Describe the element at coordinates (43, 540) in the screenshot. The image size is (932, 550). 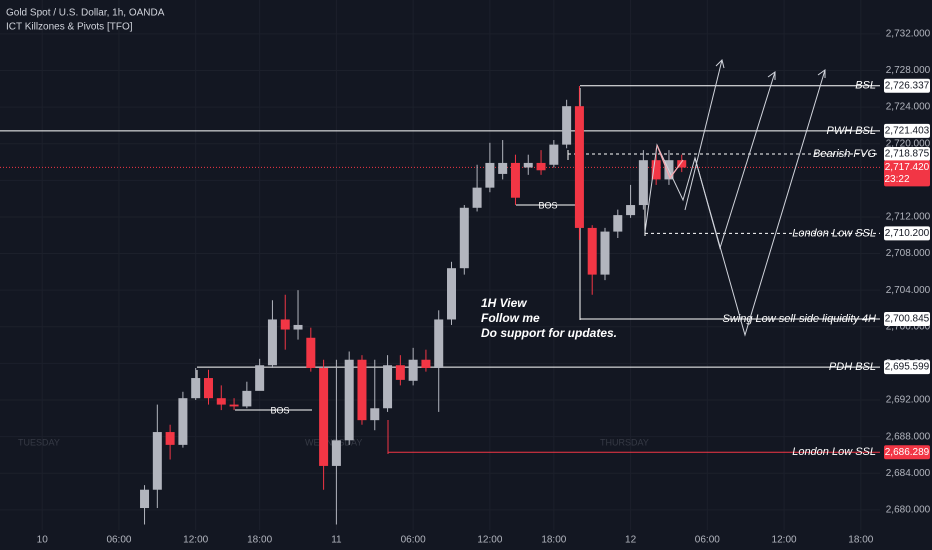
I see `x-tick-label: 10` at that location.